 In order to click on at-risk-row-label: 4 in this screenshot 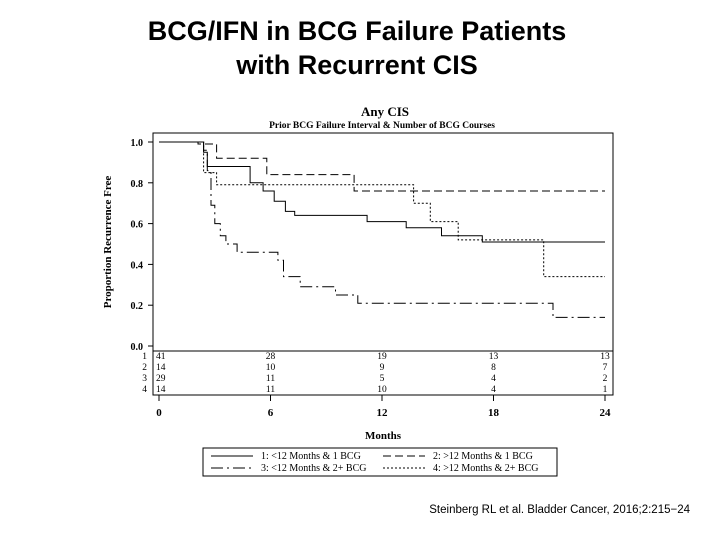, I will do `click(144, 390)`.